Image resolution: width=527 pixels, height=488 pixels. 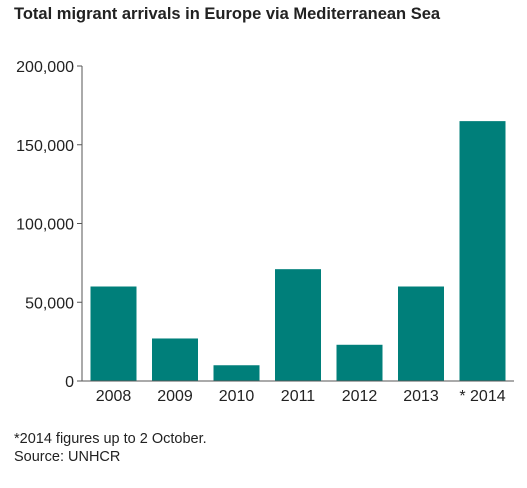 I want to click on y-tick-label: 200,000, so click(x=45, y=67).